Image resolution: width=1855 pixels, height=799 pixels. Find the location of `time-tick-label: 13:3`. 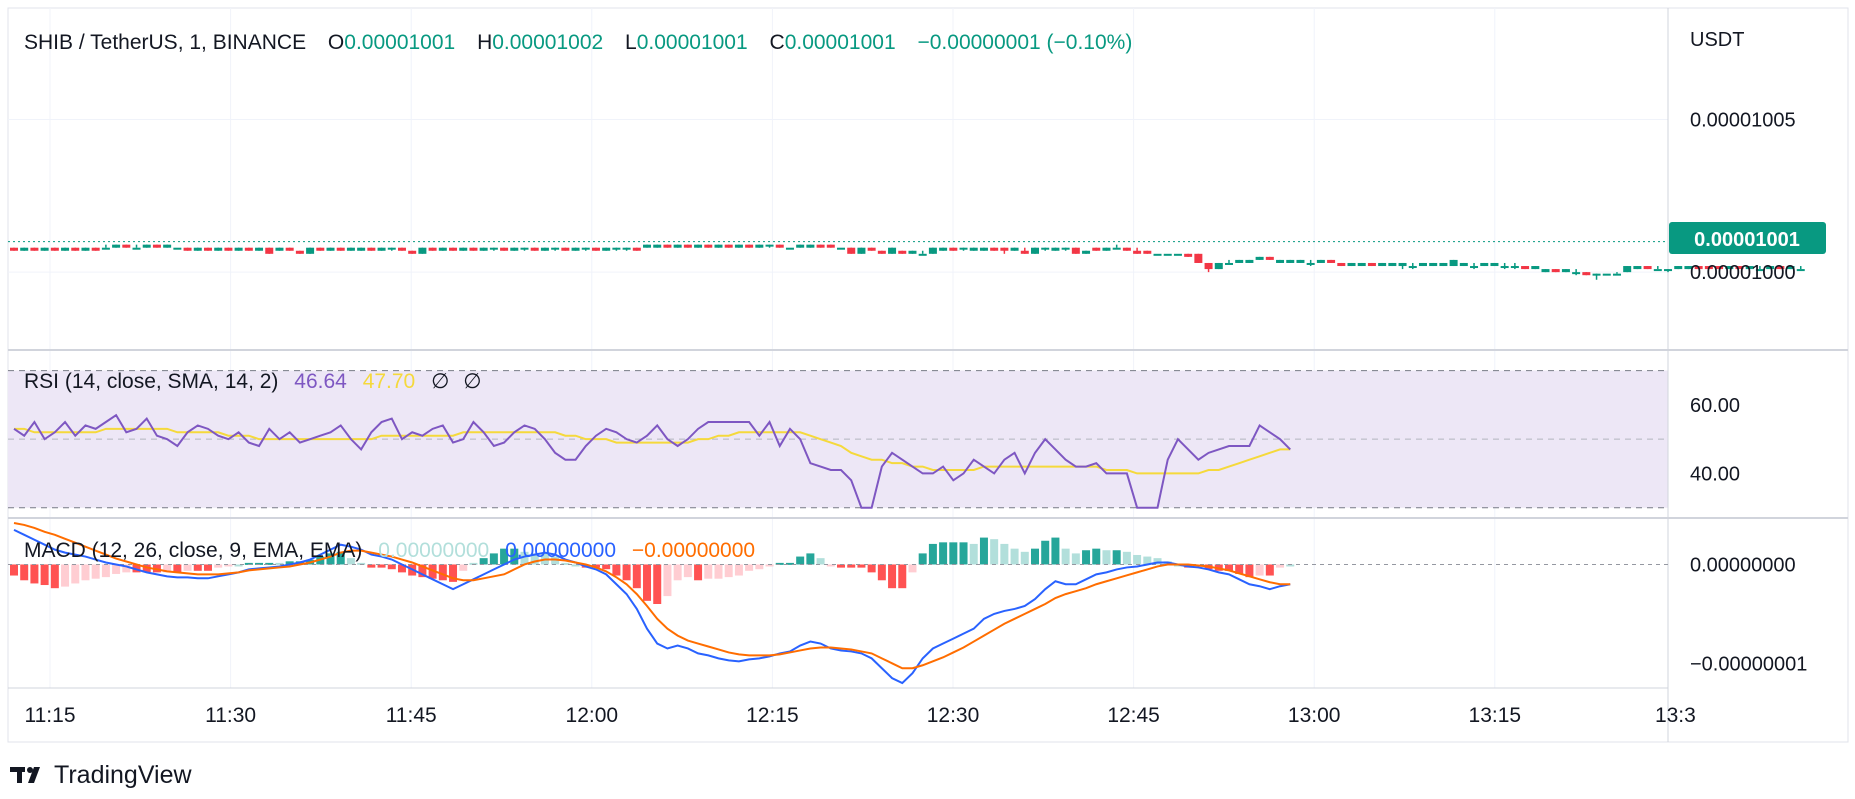

time-tick-label: 13:3 is located at coordinates (1675, 715).